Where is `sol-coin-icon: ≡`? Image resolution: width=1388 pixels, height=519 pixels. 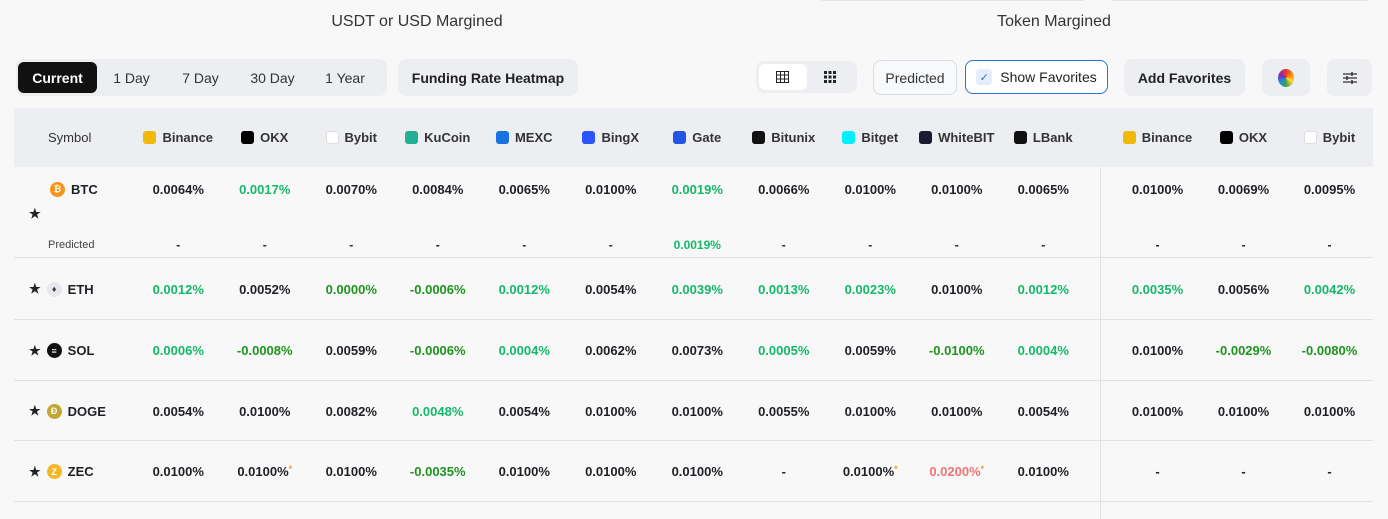
sol-coin-icon: ≡ is located at coordinates (54, 350).